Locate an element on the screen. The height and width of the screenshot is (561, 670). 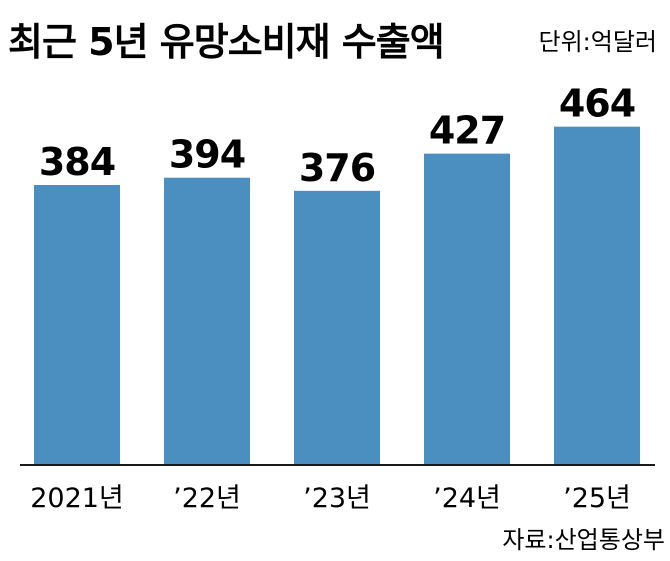
x-tick-label: ’22년 is located at coordinates (207, 498).